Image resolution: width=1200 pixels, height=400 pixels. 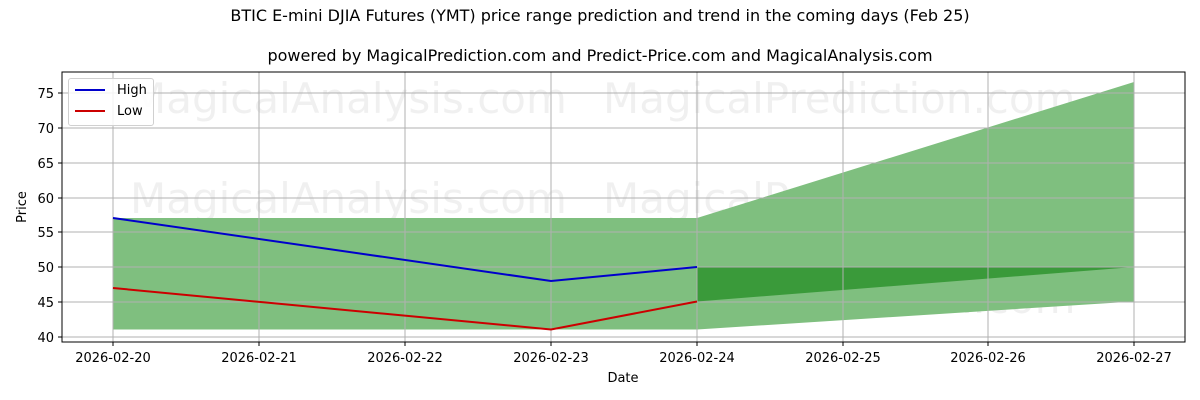 I want to click on high-line, so click(x=405, y=250).